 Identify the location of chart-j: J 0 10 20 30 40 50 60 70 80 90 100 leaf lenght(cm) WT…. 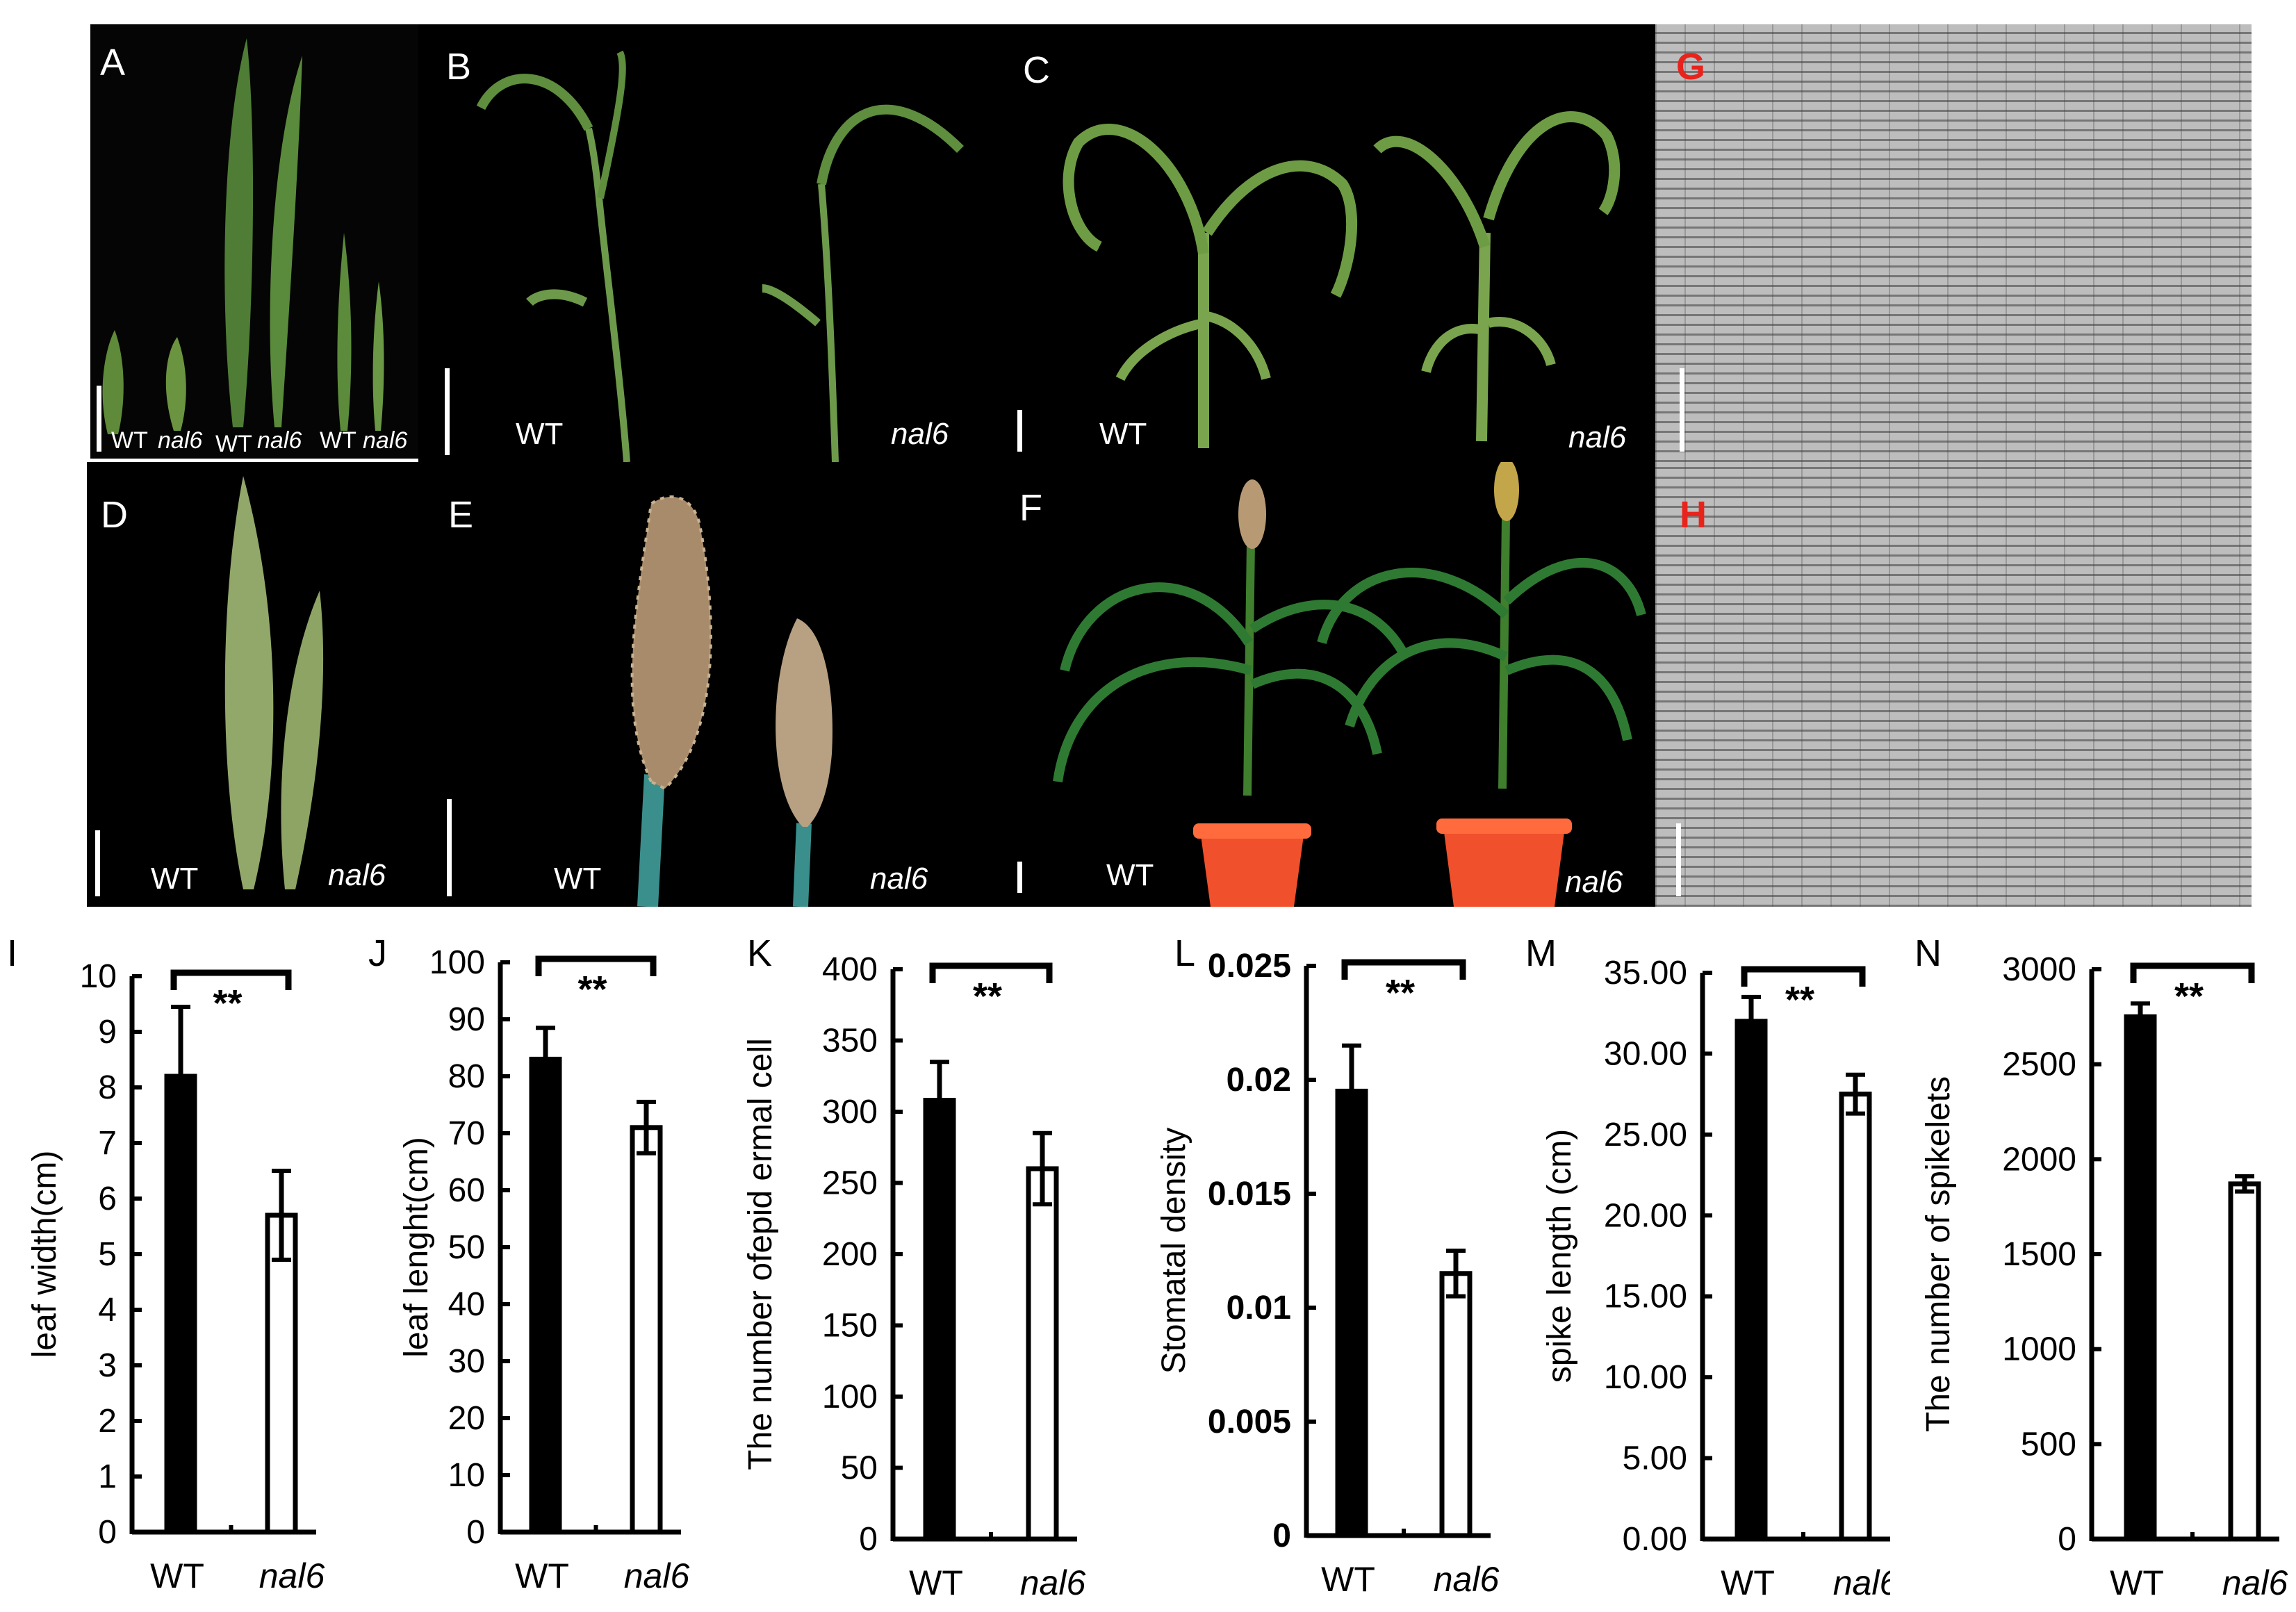
(529, 1263).